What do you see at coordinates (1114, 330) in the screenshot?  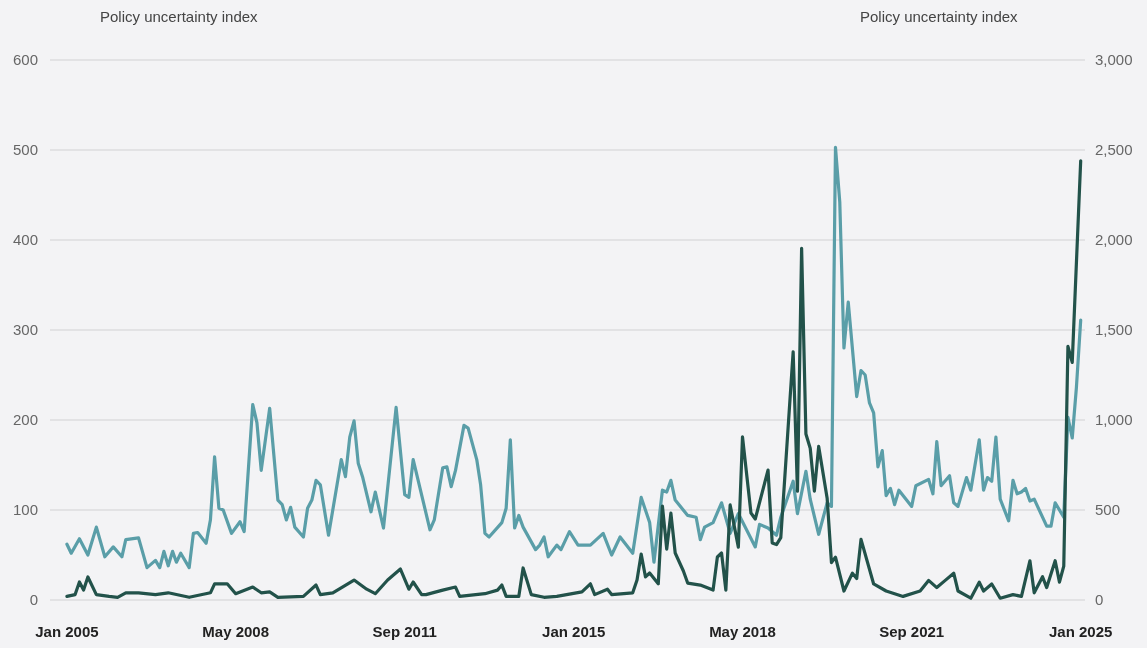 I see `y2-tick-label: 1,500` at bounding box center [1114, 330].